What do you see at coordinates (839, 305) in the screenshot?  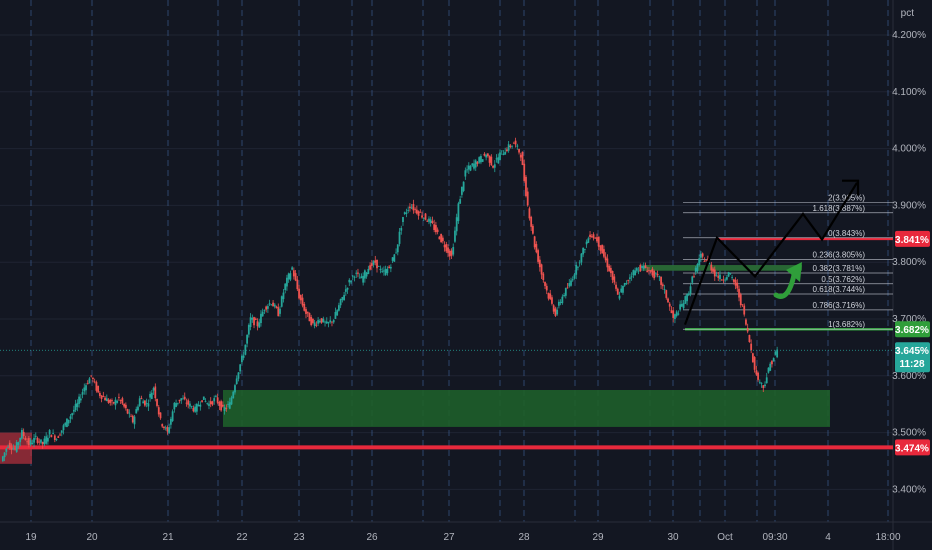 I see `fib-level-label: 0.786(3.716%)` at bounding box center [839, 305].